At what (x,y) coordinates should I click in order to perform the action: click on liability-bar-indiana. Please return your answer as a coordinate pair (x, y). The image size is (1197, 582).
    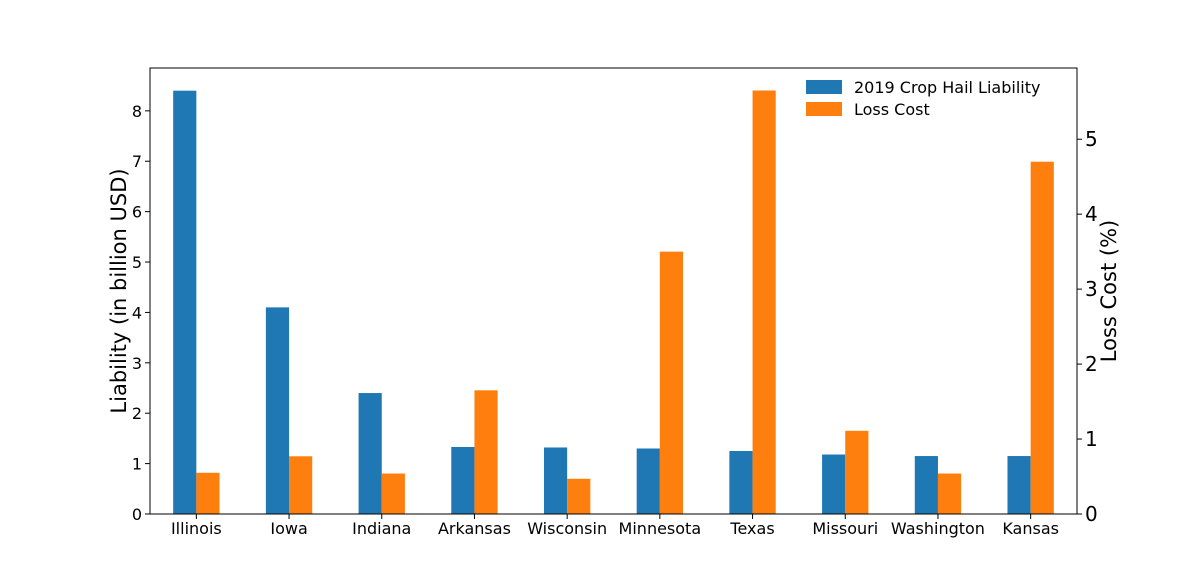
    Looking at the image, I should click on (370, 453).